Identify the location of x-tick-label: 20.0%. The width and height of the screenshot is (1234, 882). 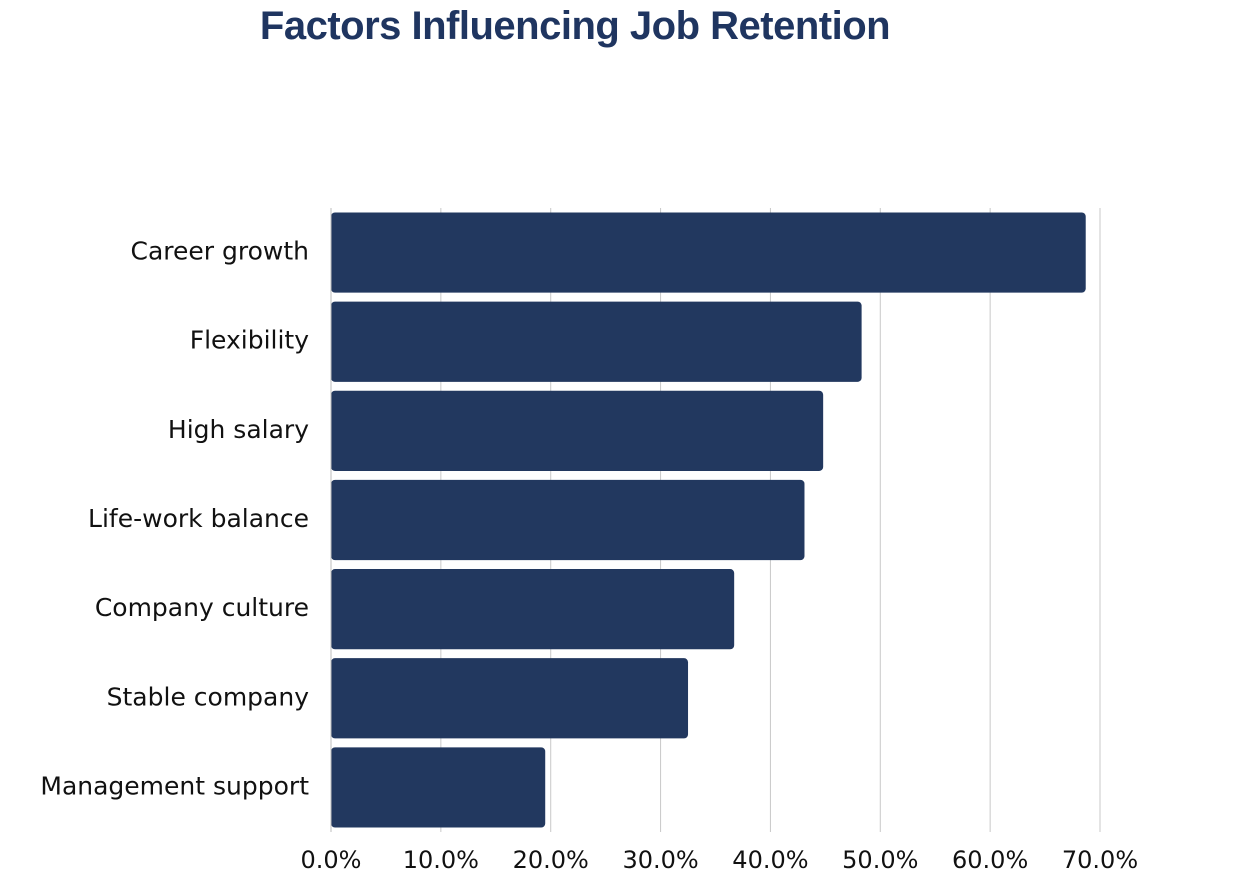
(551, 860).